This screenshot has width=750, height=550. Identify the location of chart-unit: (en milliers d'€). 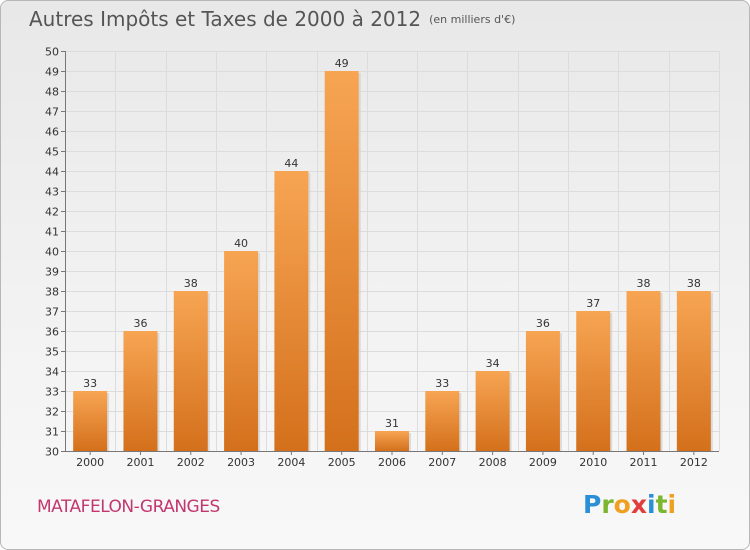
(472, 19).